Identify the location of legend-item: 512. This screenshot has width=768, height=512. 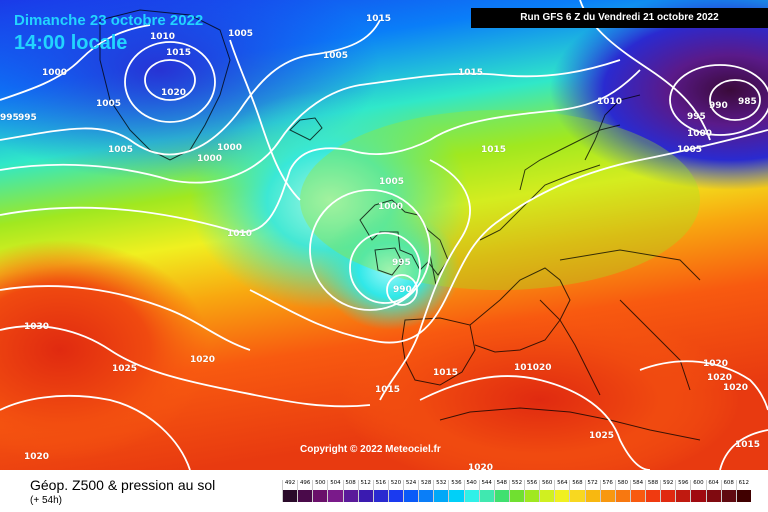
(365, 491).